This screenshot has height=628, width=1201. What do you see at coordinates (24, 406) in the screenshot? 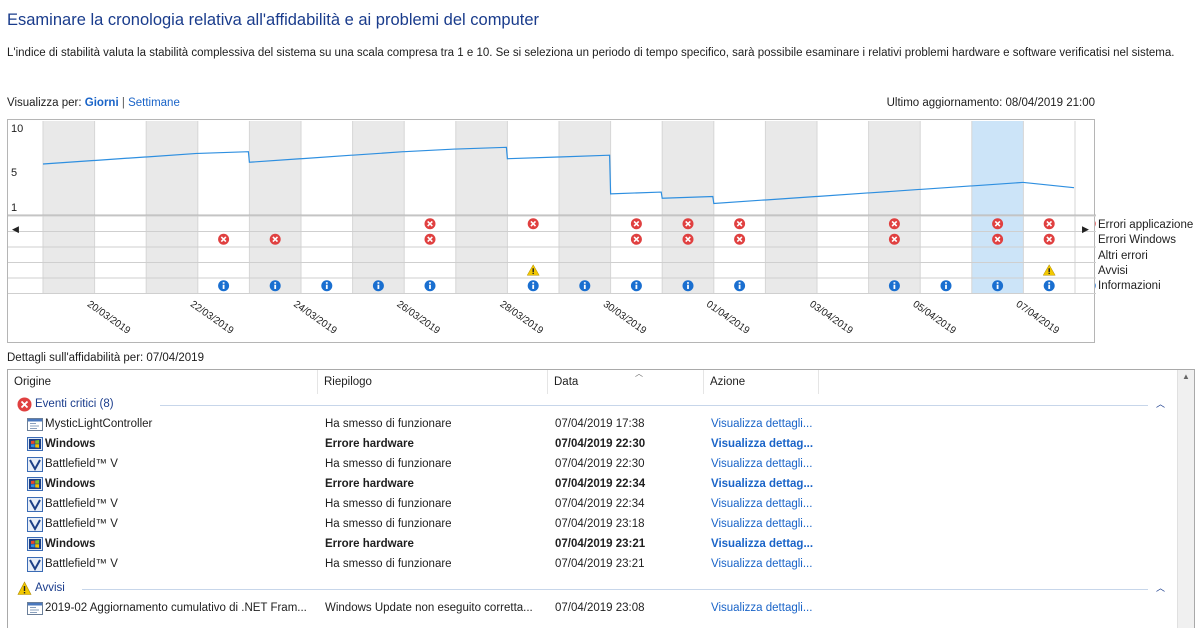
I see `group-icon` at bounding box center [24, 406].